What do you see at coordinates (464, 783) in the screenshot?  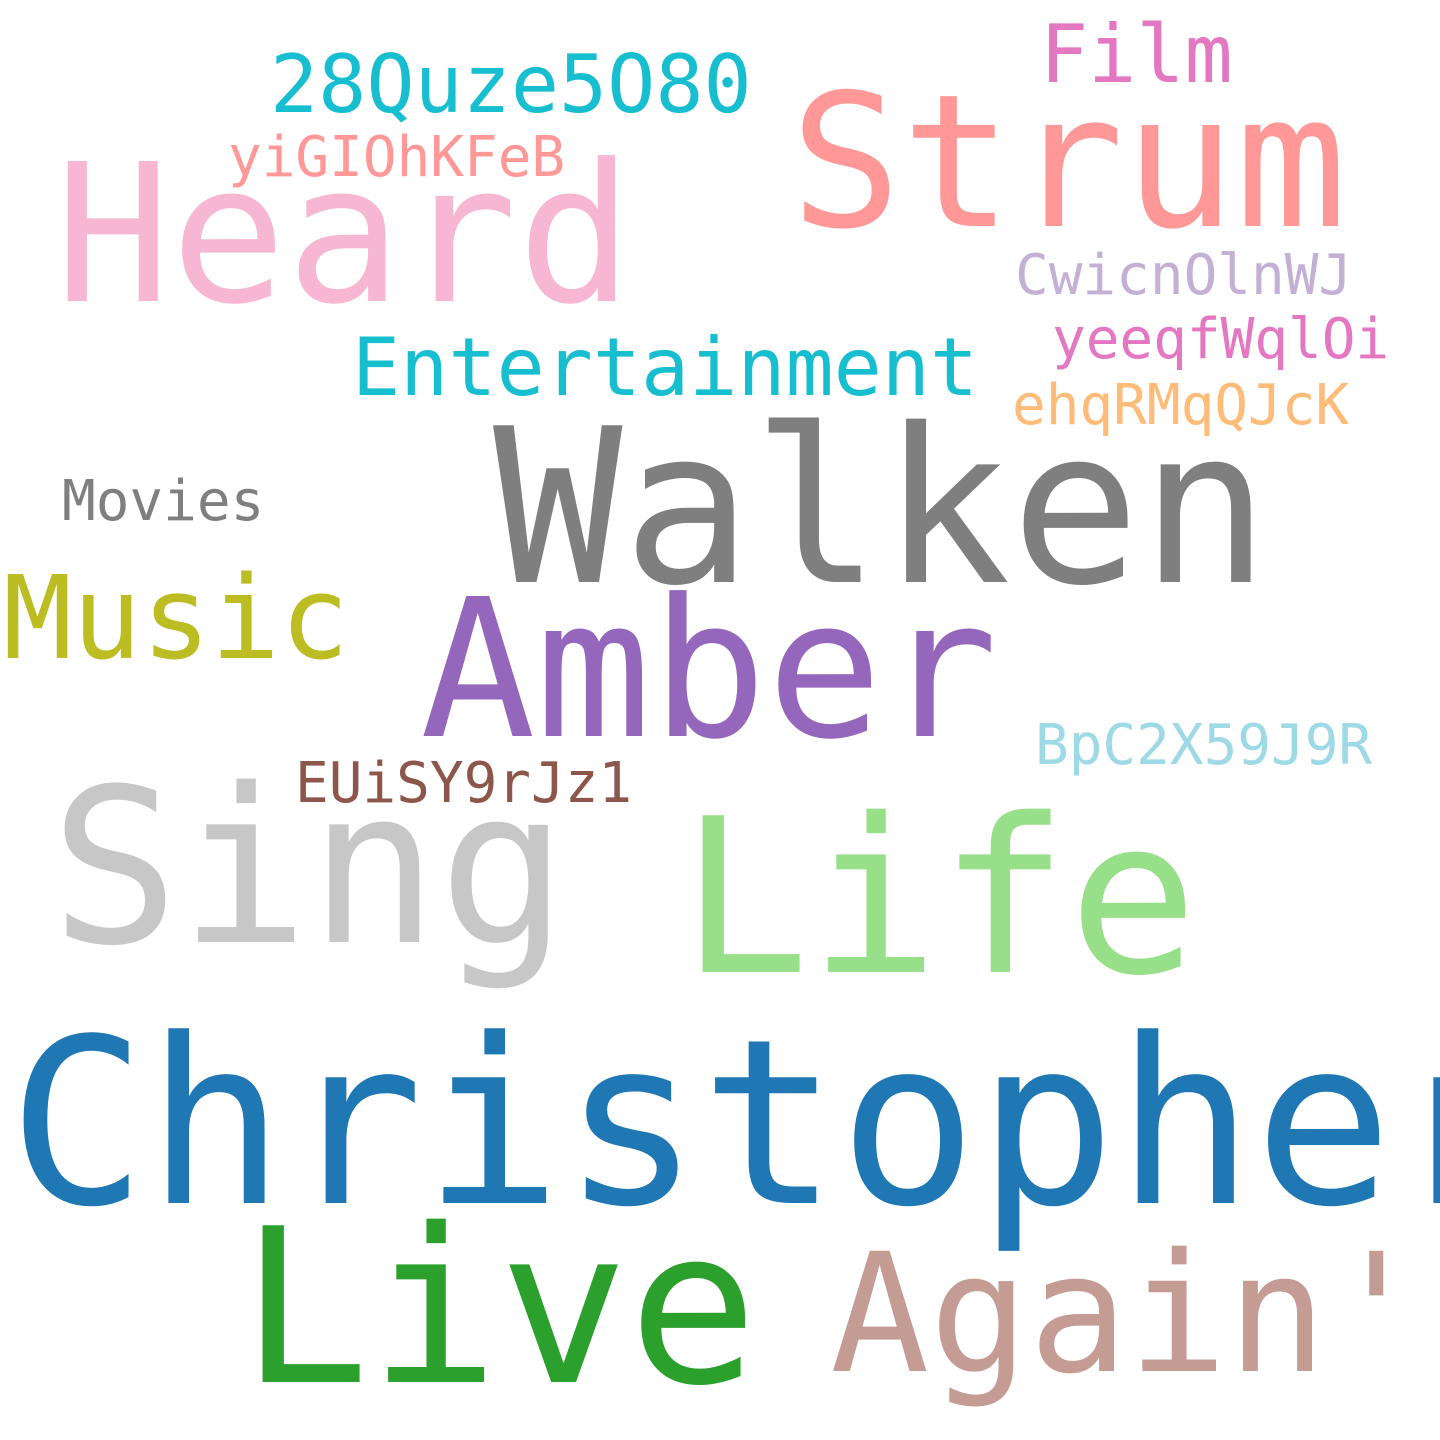 I see `word-euisy9rjz1: EUiSY9rJz1` at bounding box center [464, 783].